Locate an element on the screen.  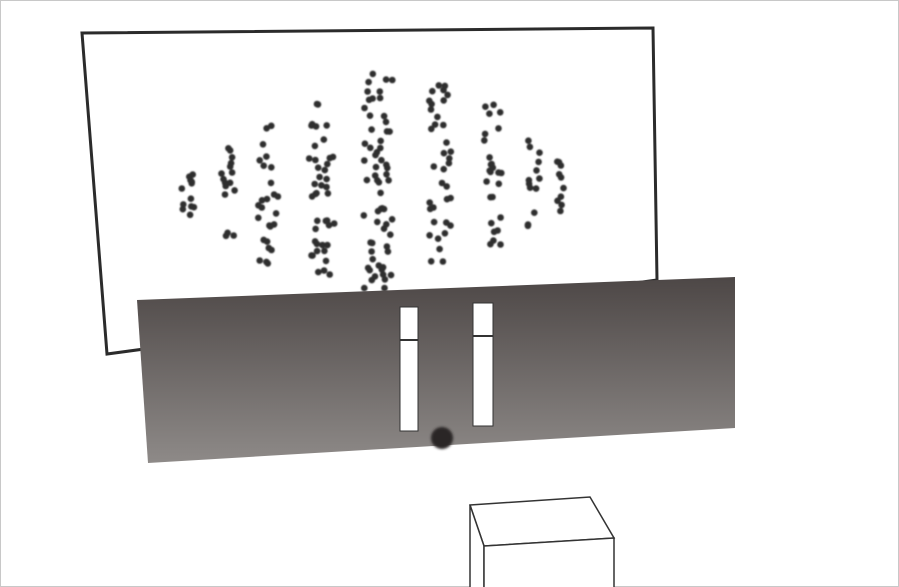
source-side is located at coordinates (477, 545).